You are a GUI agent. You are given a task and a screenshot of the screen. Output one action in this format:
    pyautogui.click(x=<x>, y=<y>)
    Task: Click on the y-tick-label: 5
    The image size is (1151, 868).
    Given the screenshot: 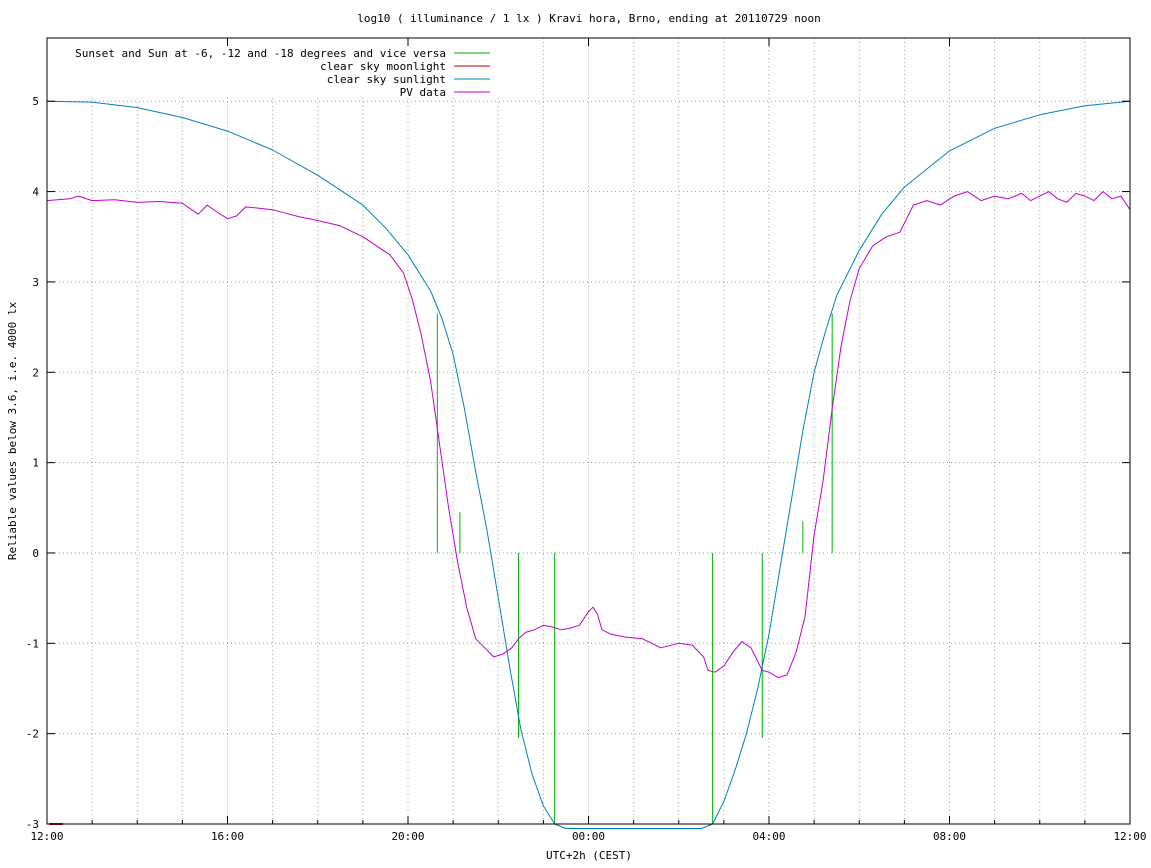 What is the action you would take?
    pyautogui.click(x=35, y=101)
    